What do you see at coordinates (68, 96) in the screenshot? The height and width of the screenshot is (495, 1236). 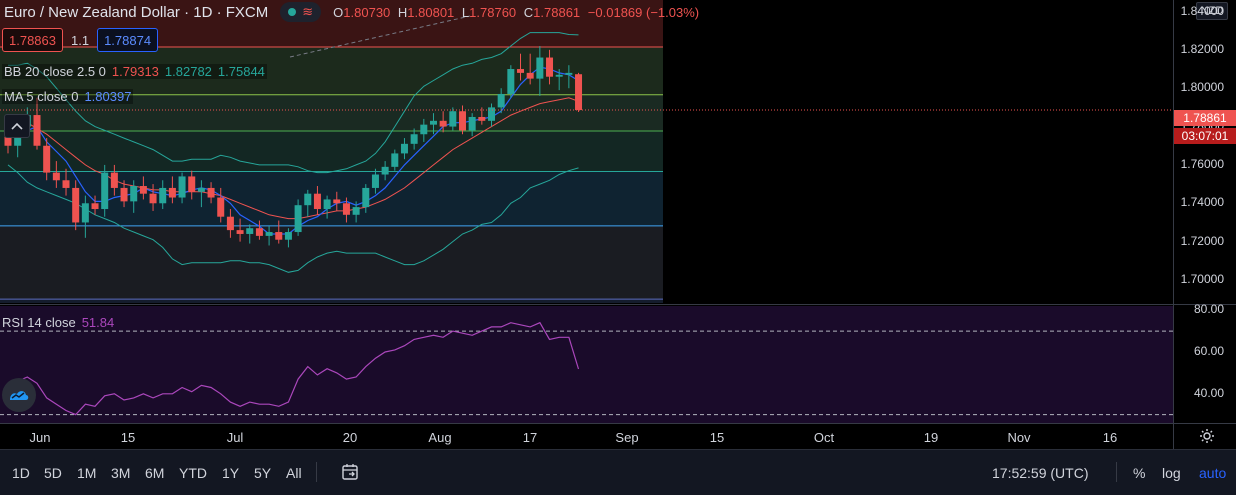 I see `ma-legend: MA 5 close 0 1.80397` at bounding box center [68, 96].